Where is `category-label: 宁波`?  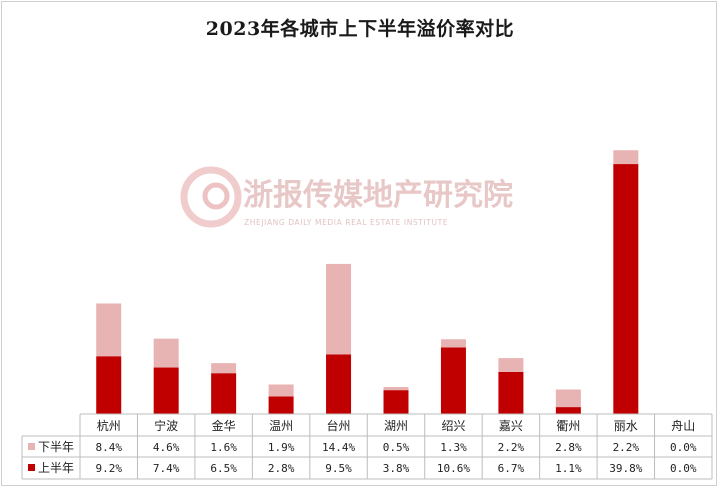 category-label: 宁波 is located at coordinates (166, 425).